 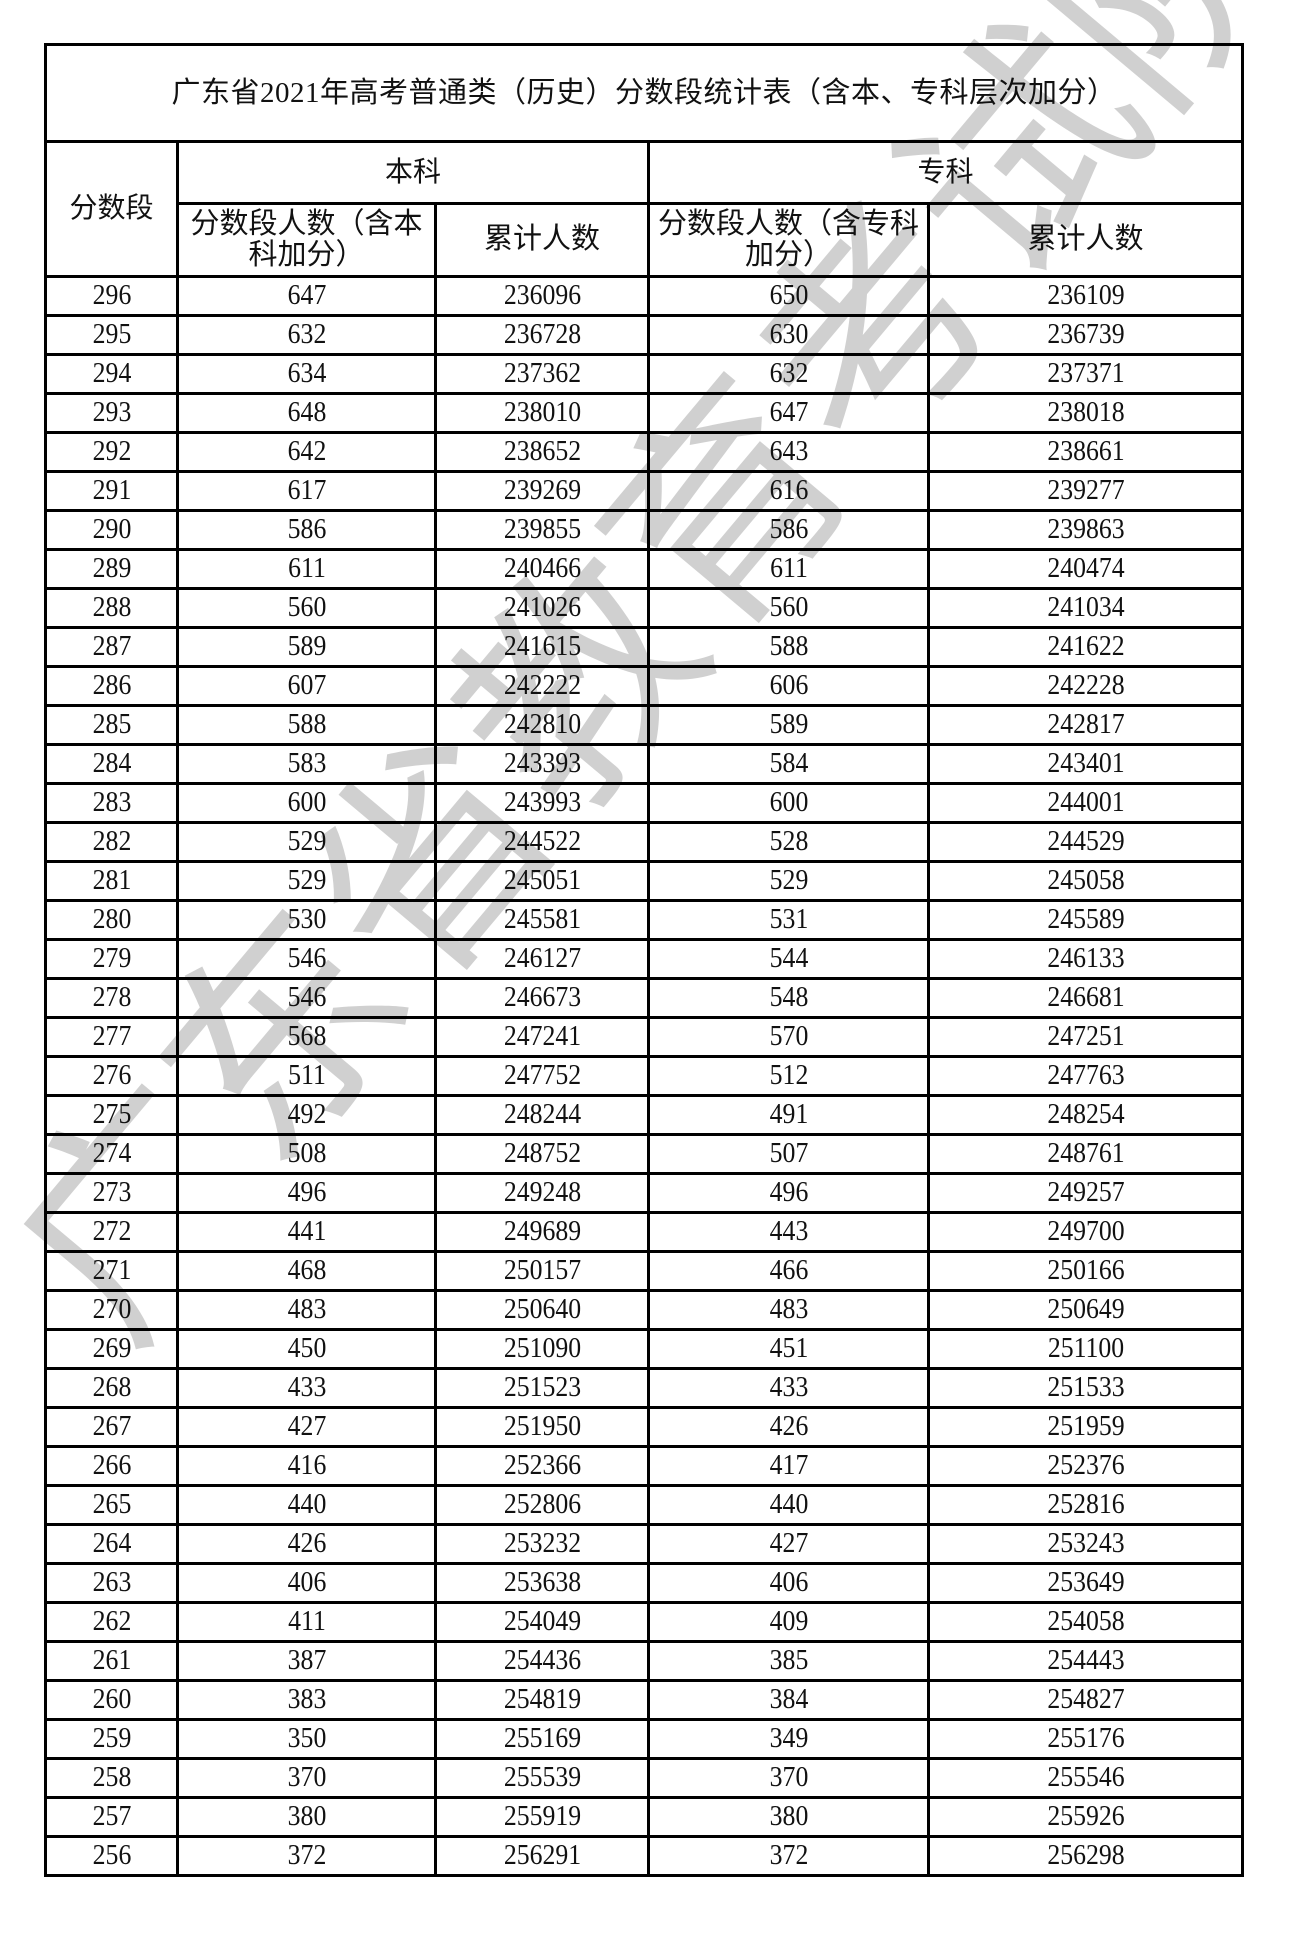 I want to click on cell-zhuanke-count: 507, so click(x=788, y=1154).